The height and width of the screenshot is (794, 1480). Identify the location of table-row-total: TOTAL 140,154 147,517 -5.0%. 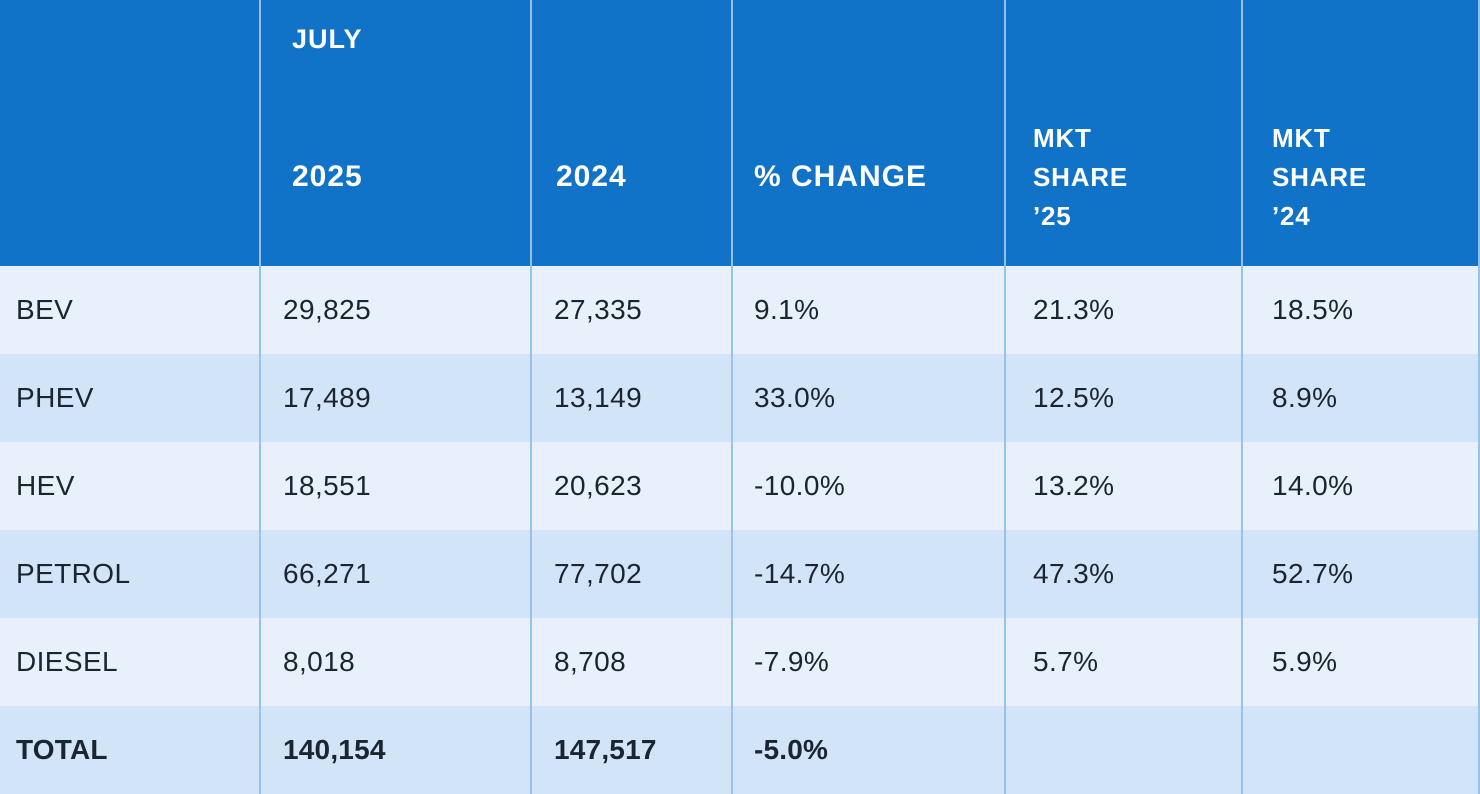
(740, 750).